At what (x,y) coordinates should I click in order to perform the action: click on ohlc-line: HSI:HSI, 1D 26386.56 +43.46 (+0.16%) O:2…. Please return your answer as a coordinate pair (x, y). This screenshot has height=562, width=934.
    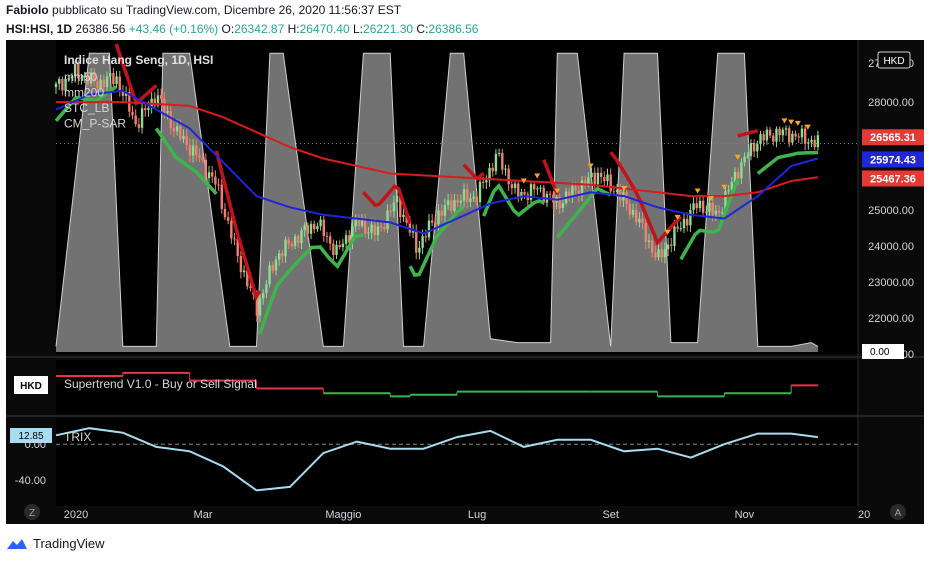
    Looking at the image, I should click on (242, 29).